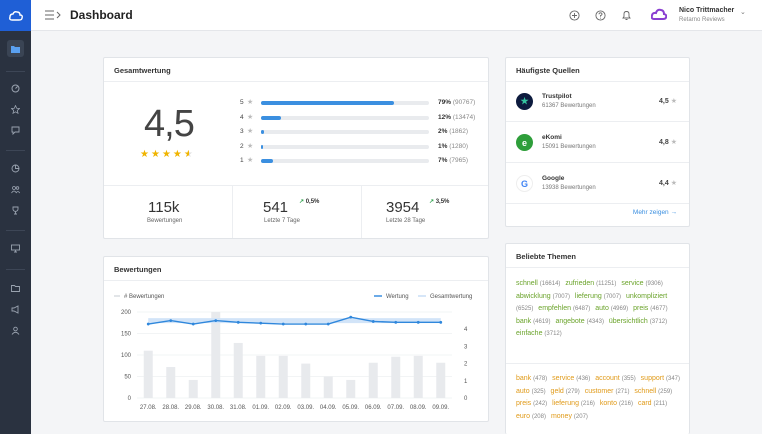  What do you see at coordinates (652, 378) in the screenshot?
I see `topic-tag: support` at bounding box center [652, 378].